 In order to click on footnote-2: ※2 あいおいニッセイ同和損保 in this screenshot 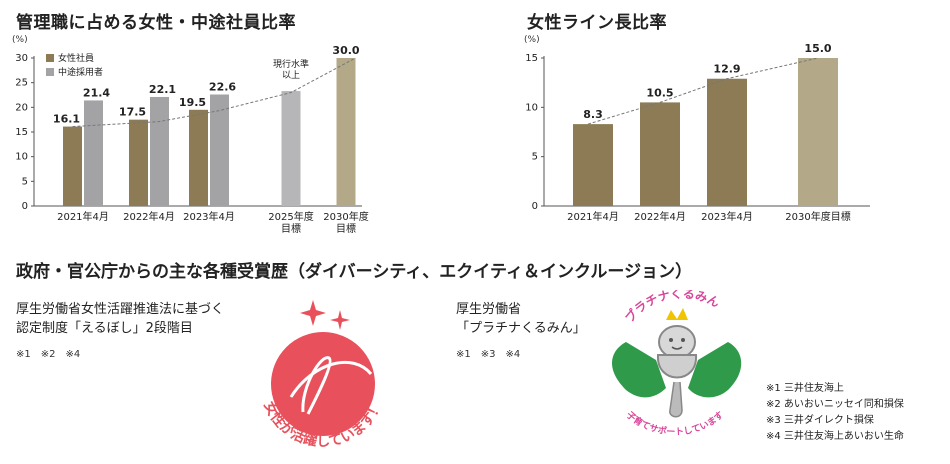, I will do `click(835, 404)`.